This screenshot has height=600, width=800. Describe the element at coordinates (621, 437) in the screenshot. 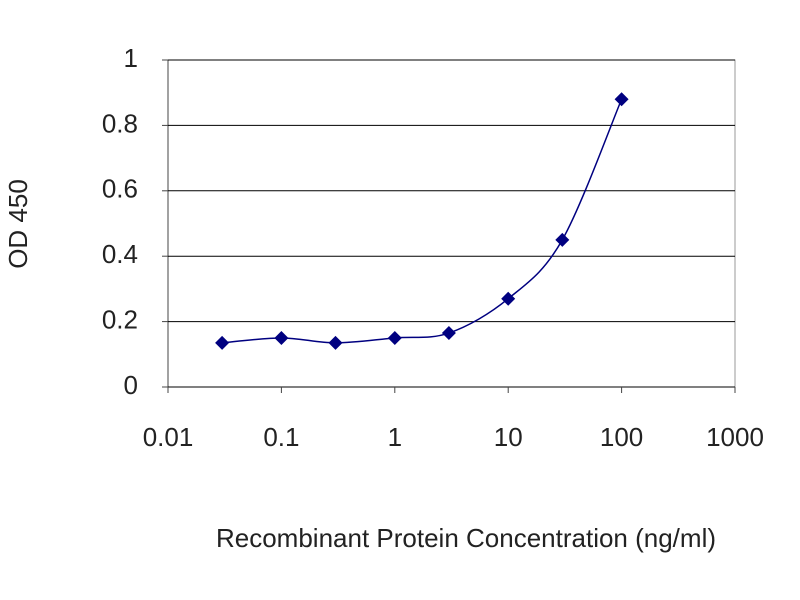

I see `x-tick-label: 100` at that location.